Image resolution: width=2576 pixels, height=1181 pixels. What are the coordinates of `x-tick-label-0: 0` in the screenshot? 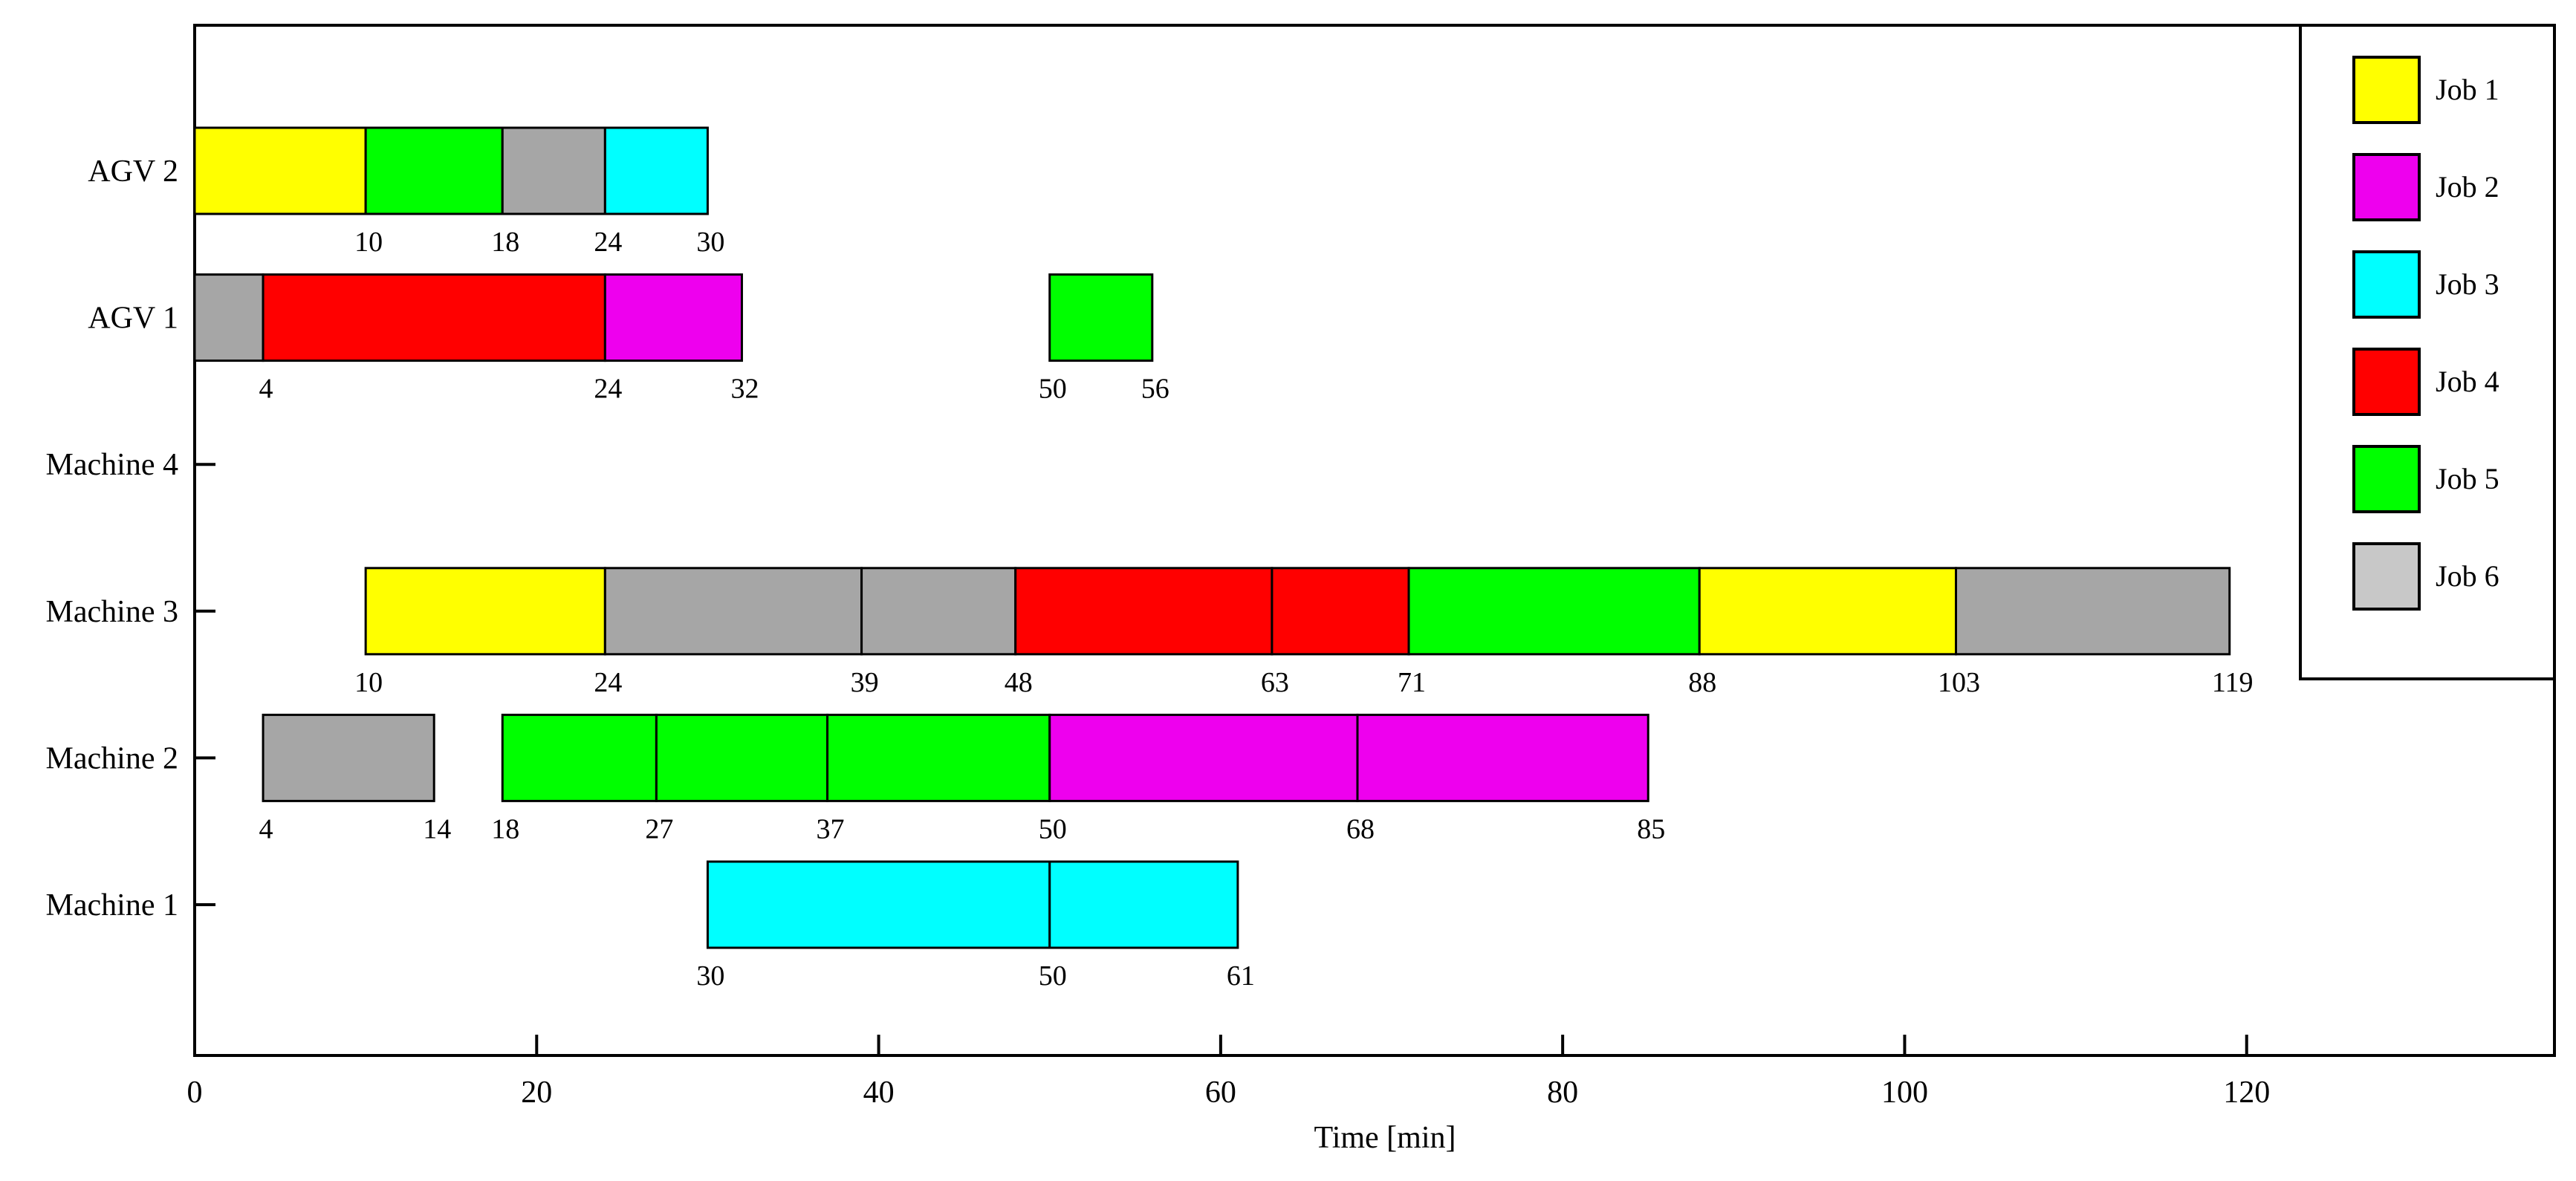 It's located at (195, 1093).